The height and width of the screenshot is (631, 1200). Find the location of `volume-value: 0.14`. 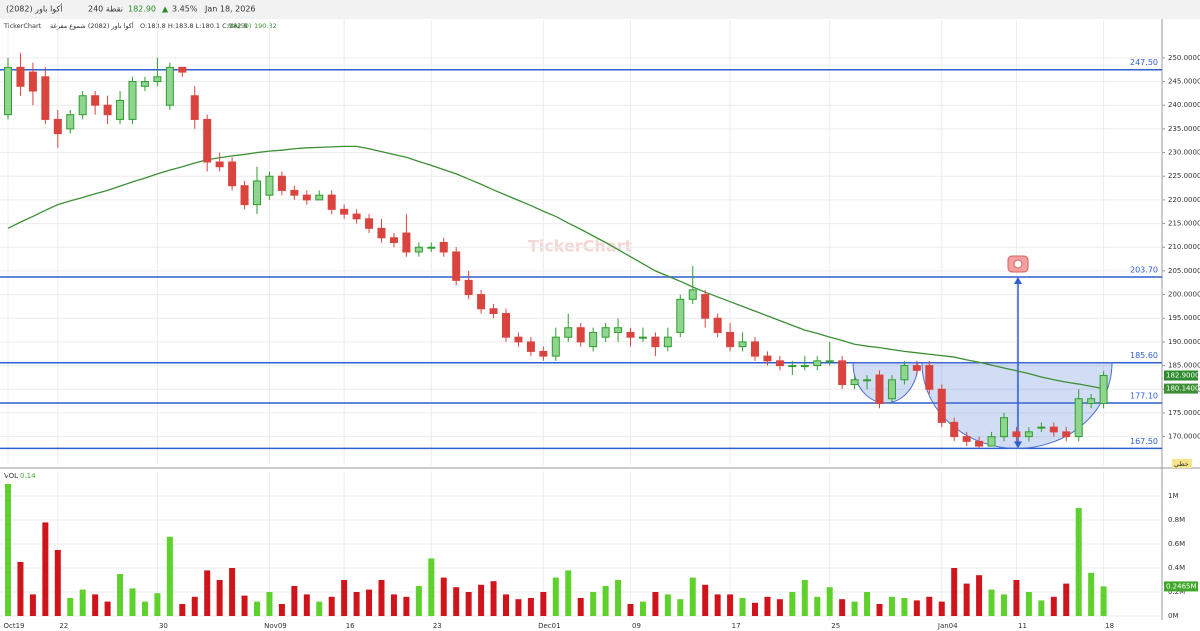

volume-value: 0.14 is located at coordinates (28, 476).